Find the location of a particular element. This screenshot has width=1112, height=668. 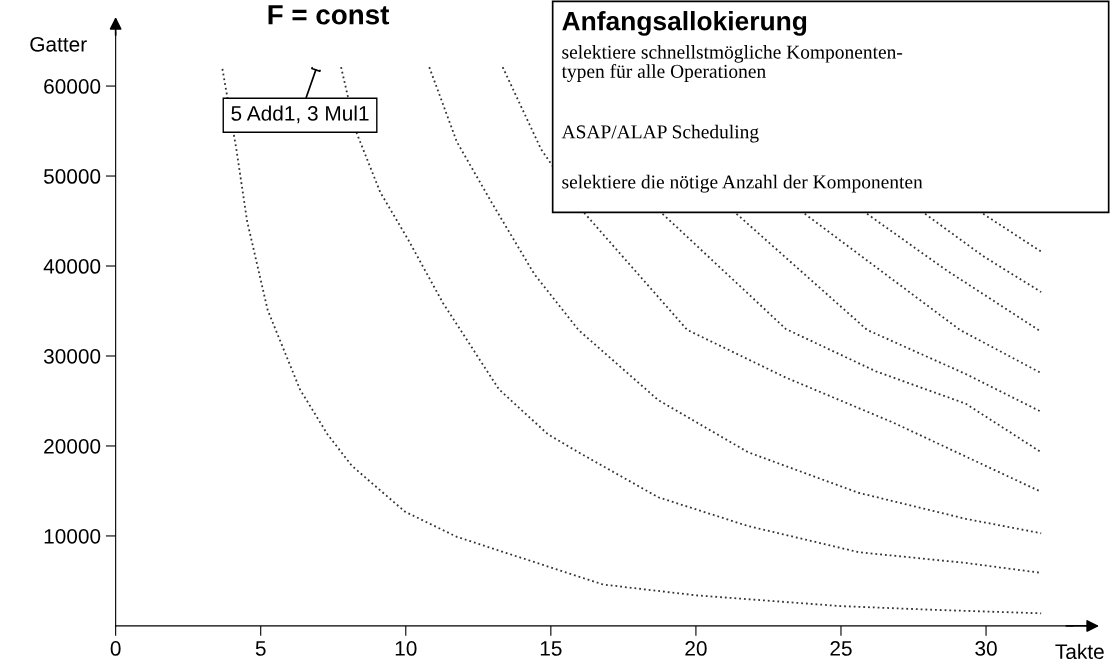

annotation: ASAP/ALAP Scheduling is located at coordinates (660, 133).